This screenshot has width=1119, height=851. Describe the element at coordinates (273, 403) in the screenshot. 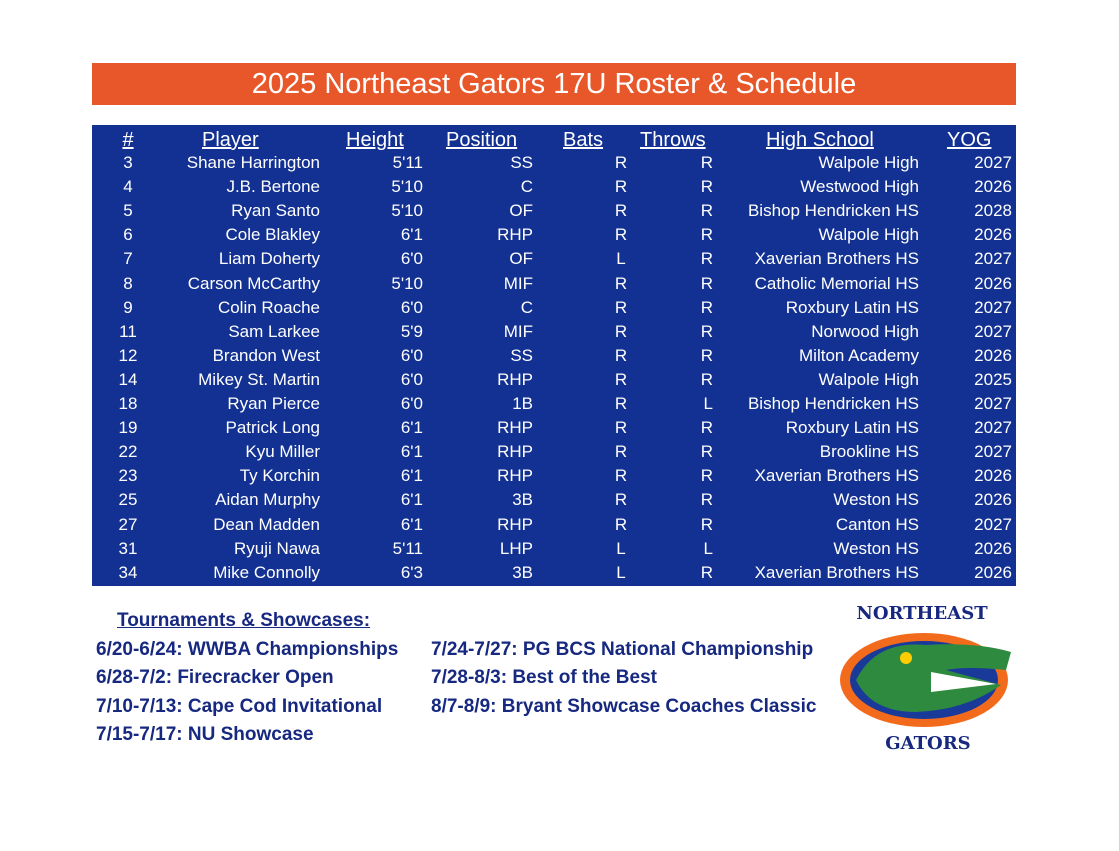

I see `table-cell: Ryan Pierce` at that location.